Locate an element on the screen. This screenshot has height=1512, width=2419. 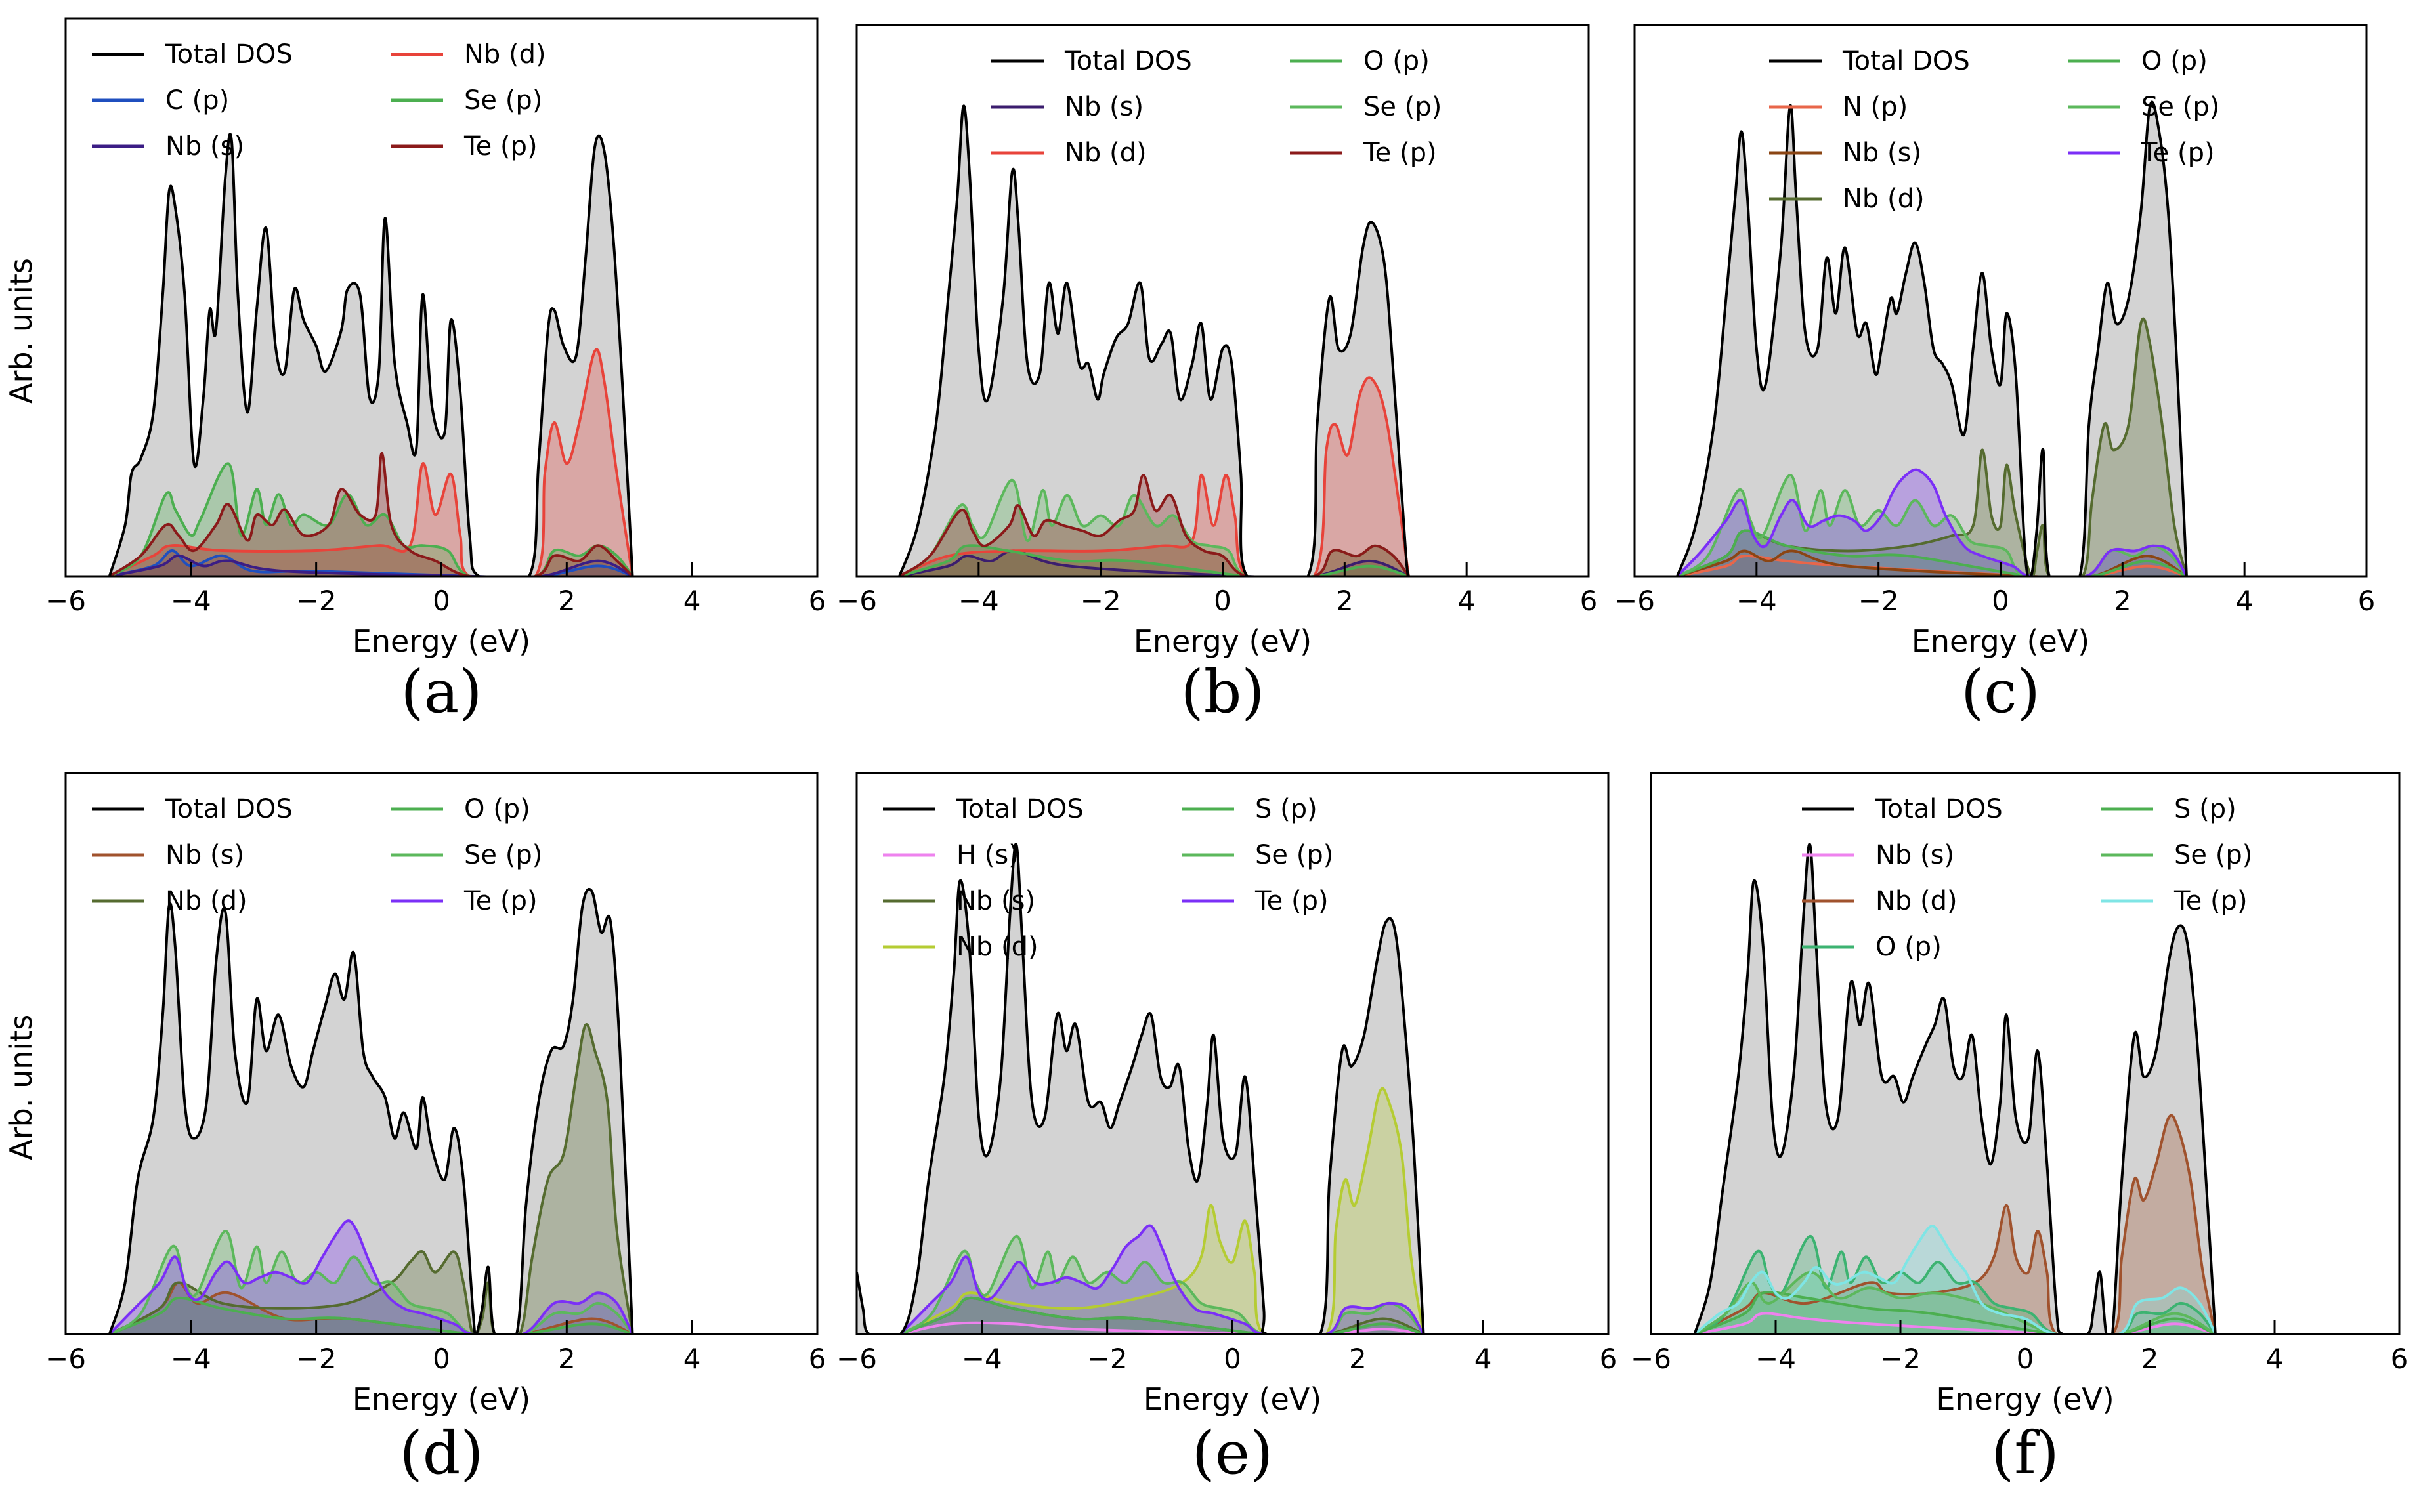
legend: Total DOS C (p) Nb (s) Nb (d) Se (p) Te (p) is located at coordinates (319, 100).